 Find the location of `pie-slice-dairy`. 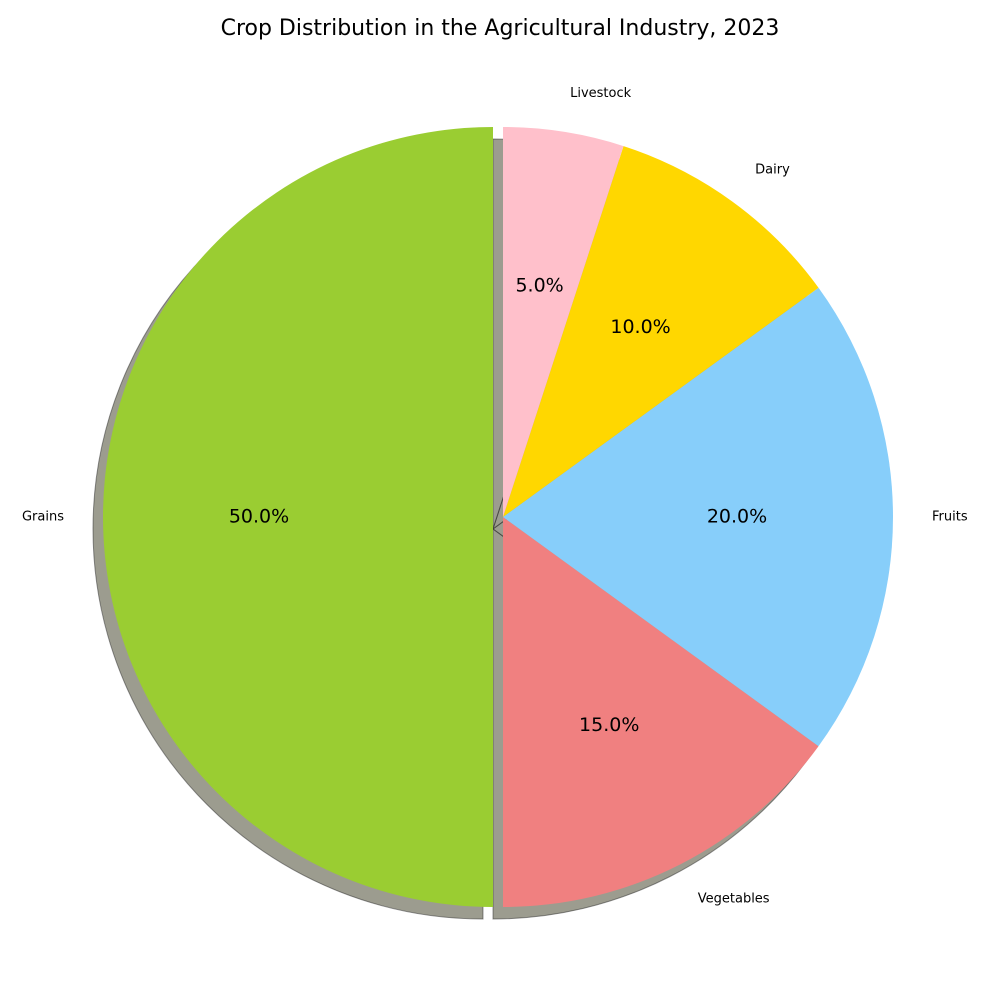

pie-slice-dairy is located at coordinates (661, 331).